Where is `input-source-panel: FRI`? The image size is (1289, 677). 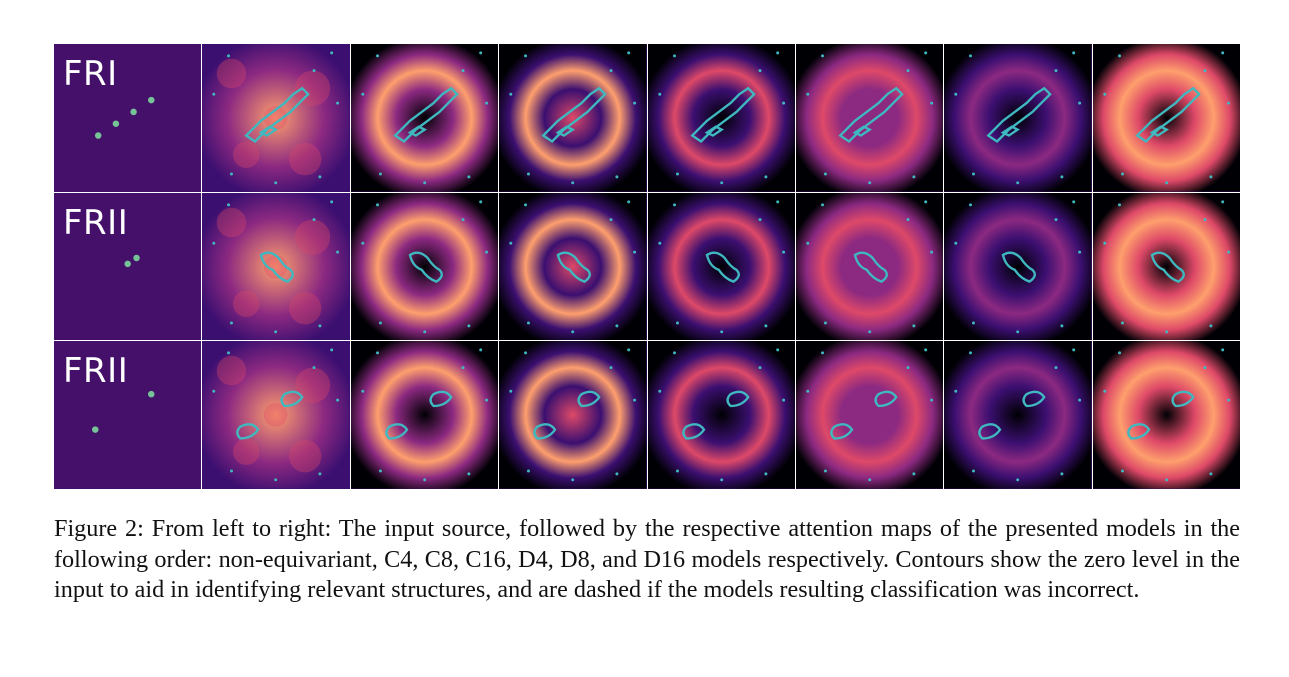
input-source-panel: FRI is located at coordinates (128, 118).